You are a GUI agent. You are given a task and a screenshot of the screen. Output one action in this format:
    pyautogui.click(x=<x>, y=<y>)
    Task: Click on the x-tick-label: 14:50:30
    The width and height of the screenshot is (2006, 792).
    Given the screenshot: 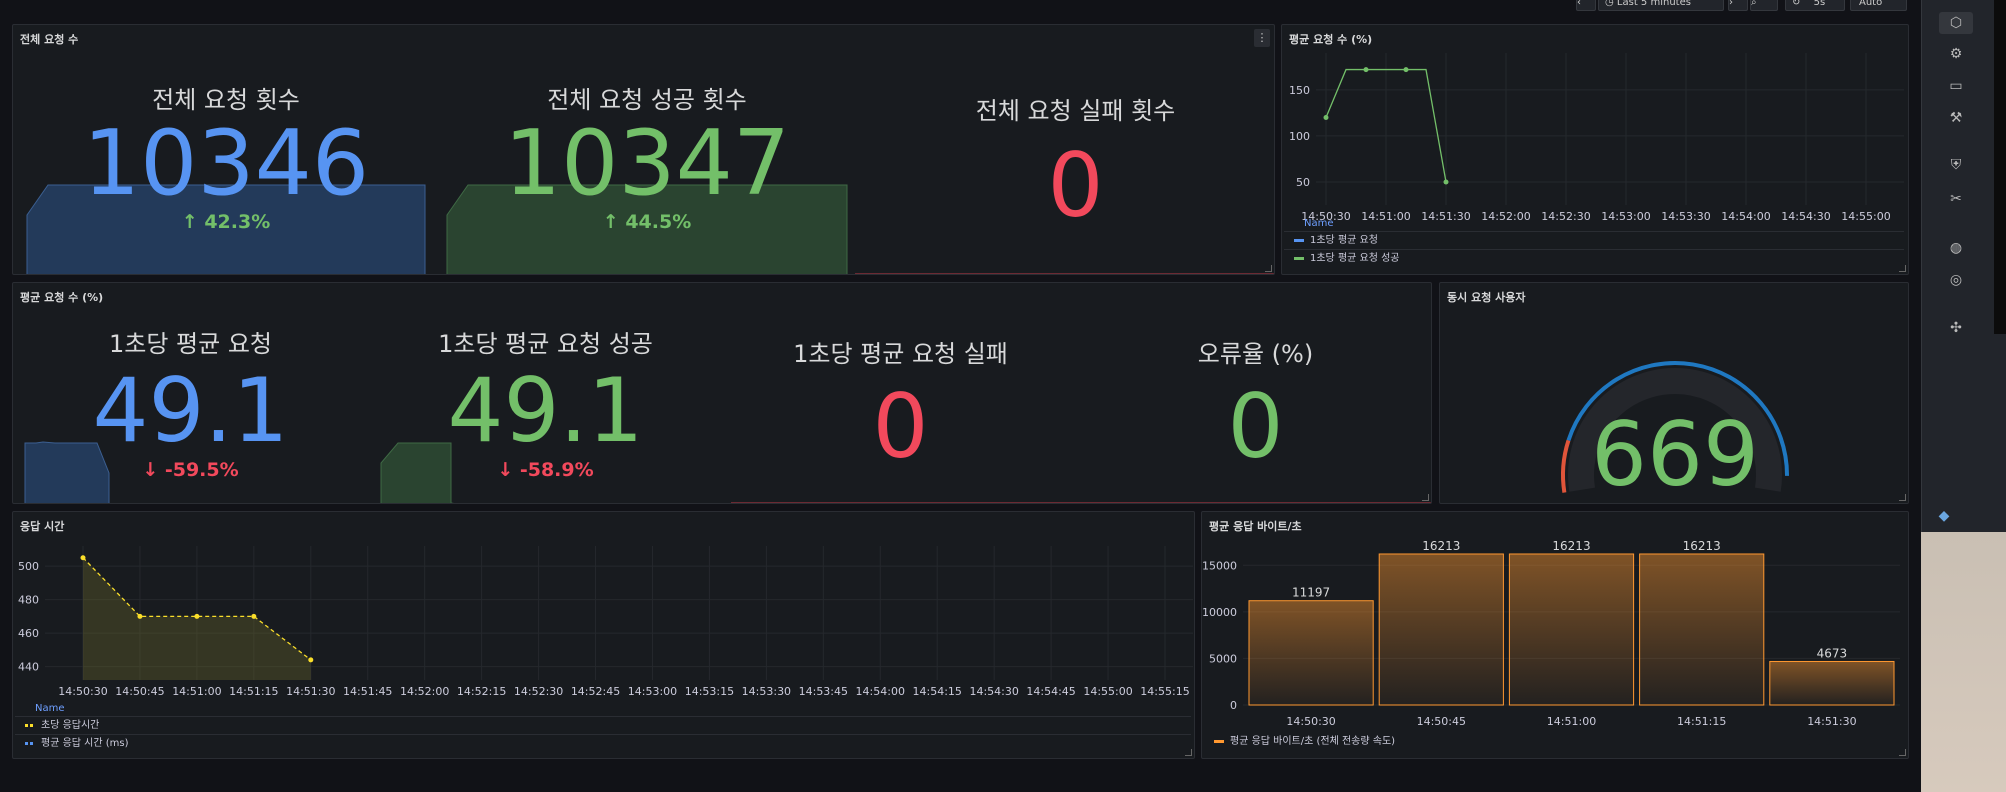 What is the action you would take?
    pyautogui.click(x=1325, y=216)
    